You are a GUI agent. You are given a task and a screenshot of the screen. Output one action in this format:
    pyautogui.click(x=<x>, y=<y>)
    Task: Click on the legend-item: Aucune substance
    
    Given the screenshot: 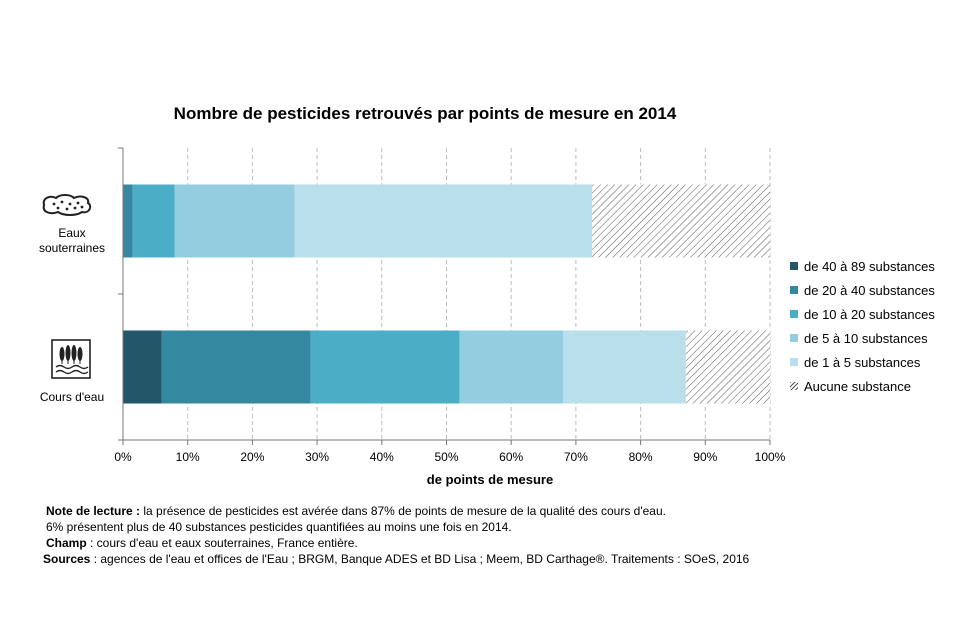 What is the action you would take?
    pyautogui.click(x=862, y=386)
    